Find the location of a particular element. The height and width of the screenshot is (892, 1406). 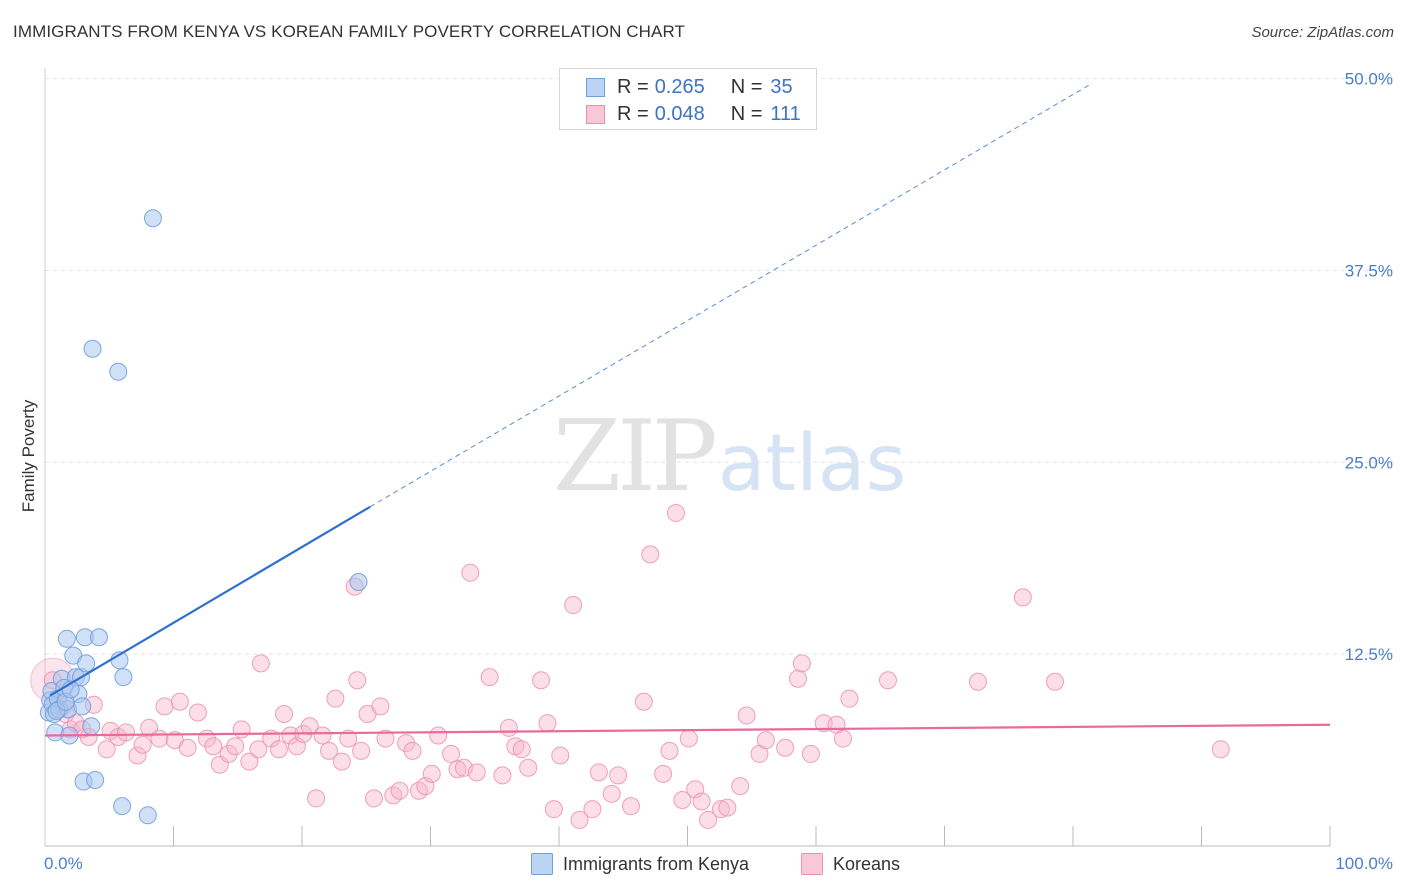

watermark-atlas: atlas is located at coordinates (812, 464).